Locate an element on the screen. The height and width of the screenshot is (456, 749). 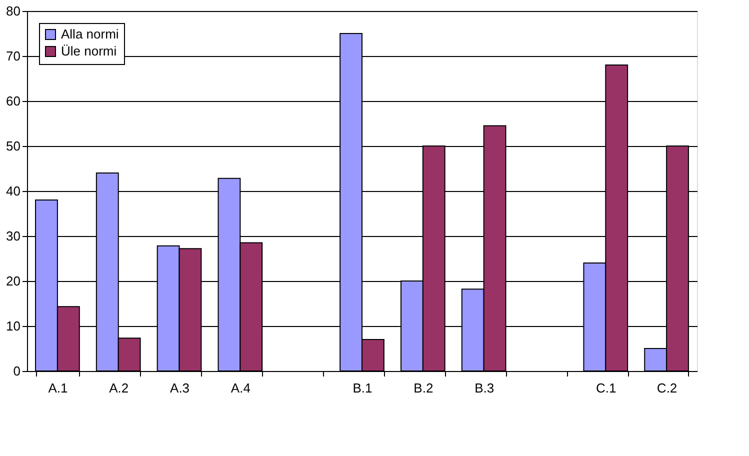
x-tick-label: A.3 is located at coordinates (180, 388).